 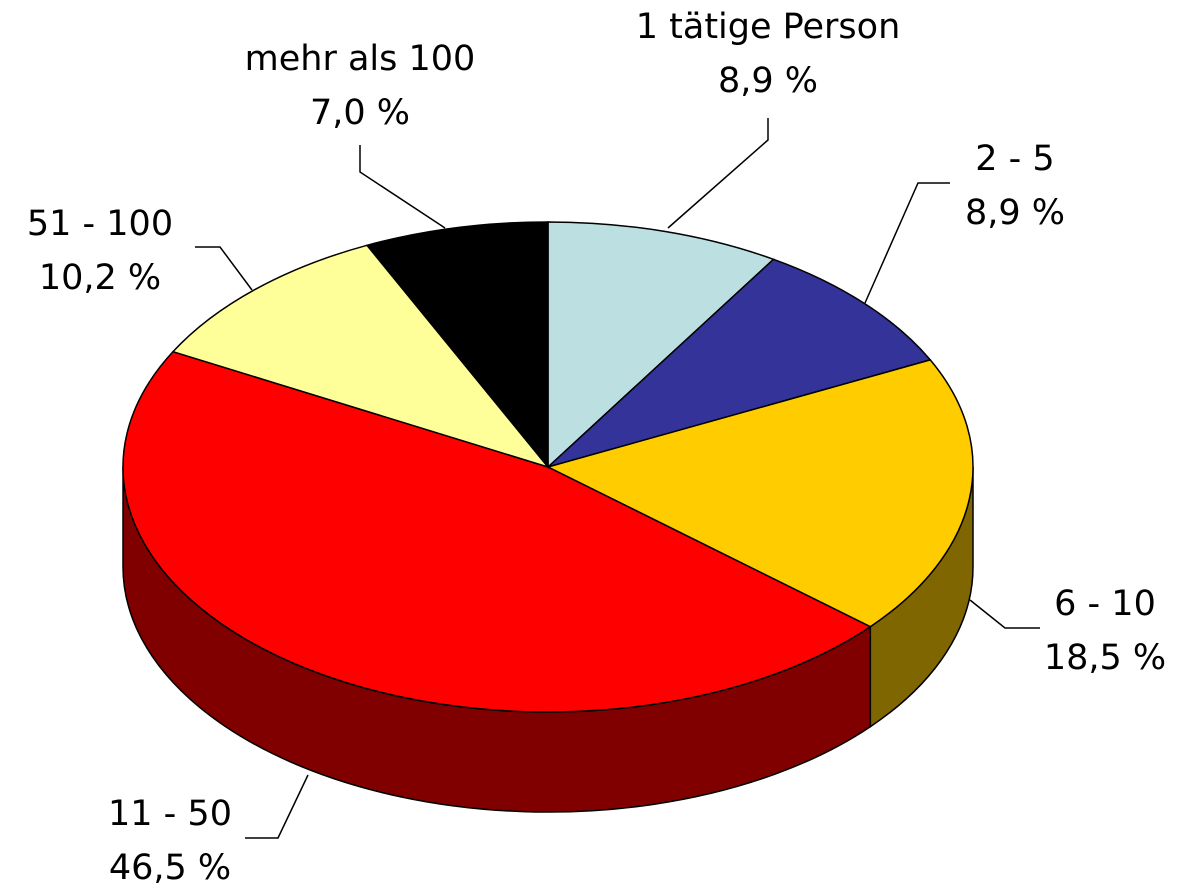 What do you see at coordinates (360, 113) in the screenshot?
I see `value-label: 7,0 %` at bounding box center [360, 113].